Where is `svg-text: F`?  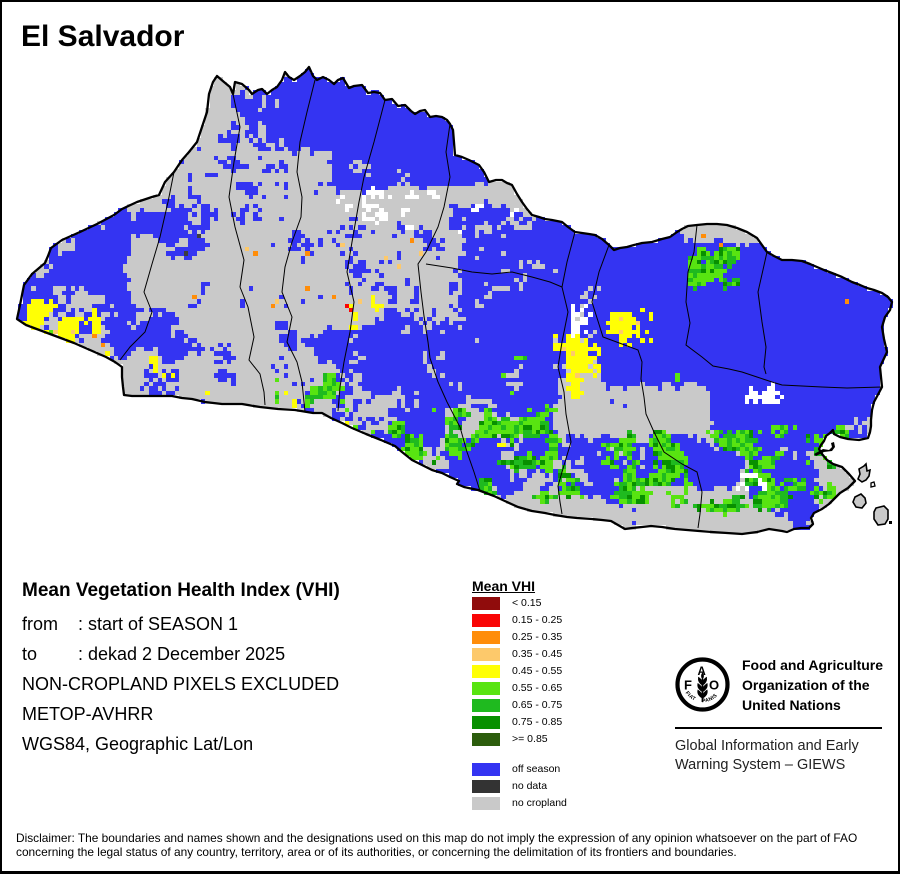 svg-text: F is located at coordinates (688, 685).